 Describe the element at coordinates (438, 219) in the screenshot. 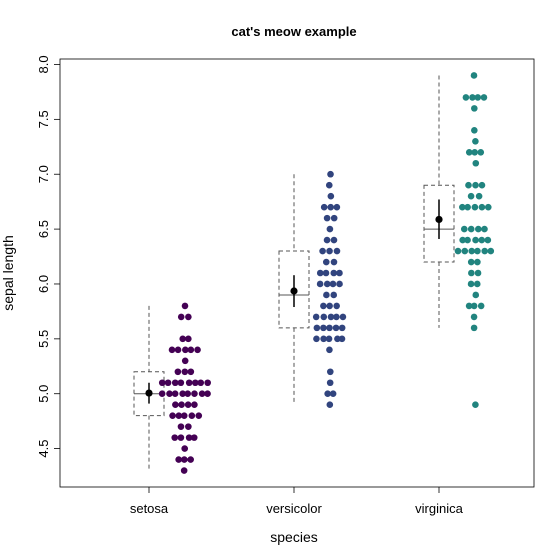

I see `mean-point` at that location.